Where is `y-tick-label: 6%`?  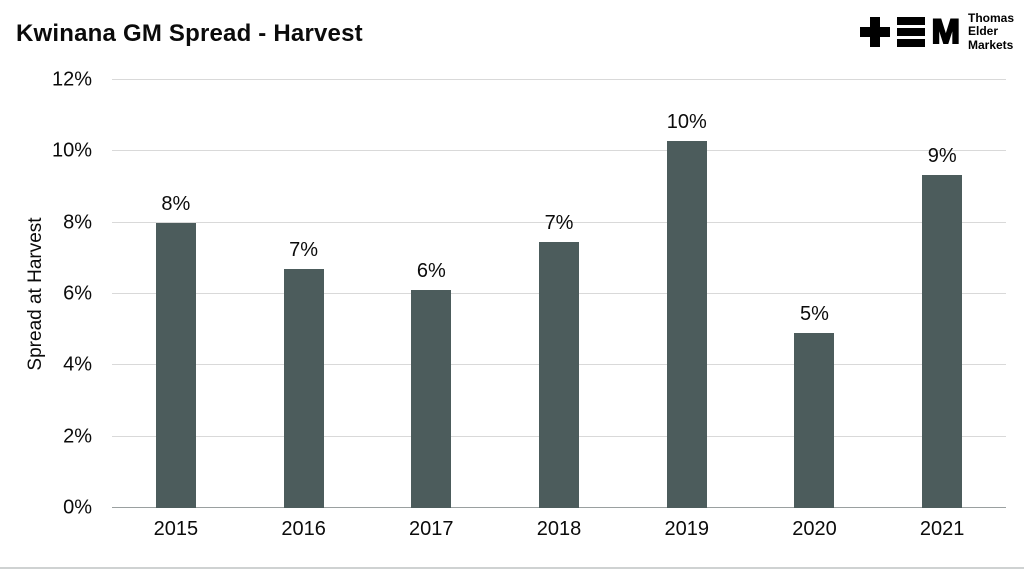
y-tick-label: 6% is located at coordinates (77, 293).